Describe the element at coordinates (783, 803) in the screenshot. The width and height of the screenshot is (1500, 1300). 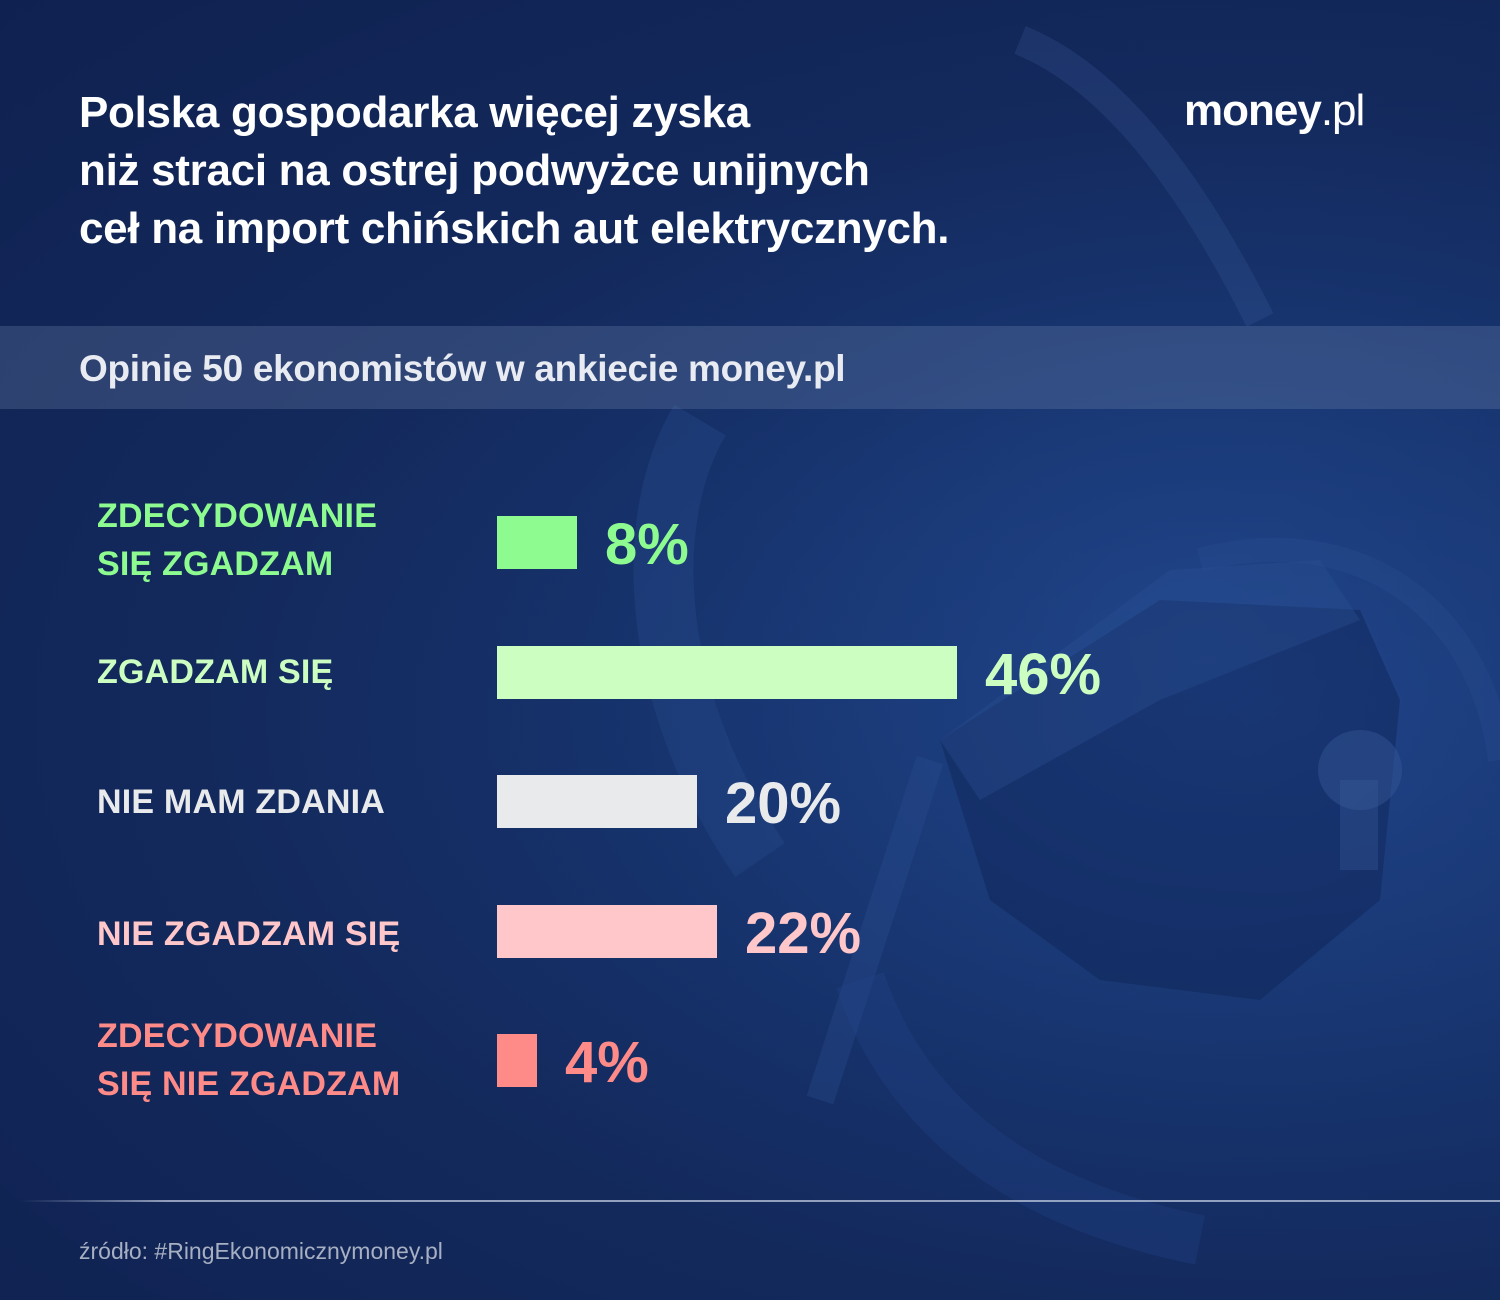
I see `bar-value: 20%` at that location.